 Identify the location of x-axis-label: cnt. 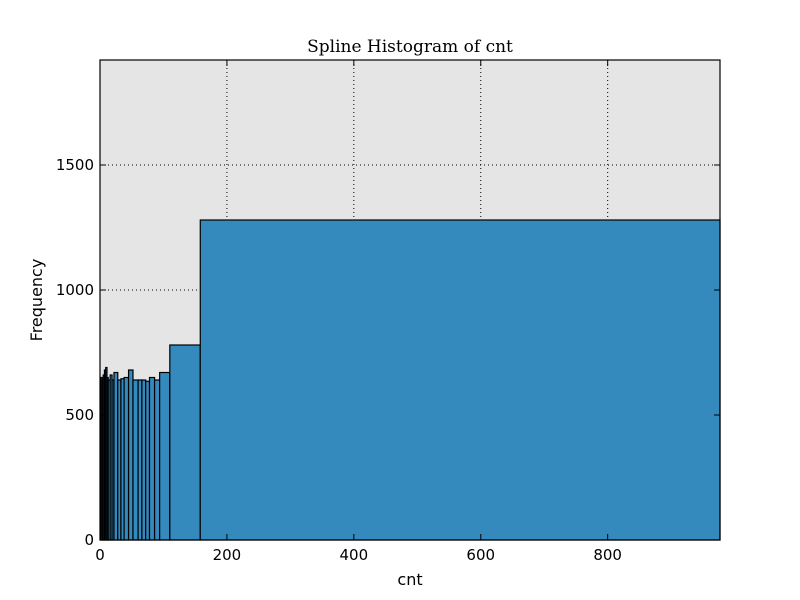
(409, 579).